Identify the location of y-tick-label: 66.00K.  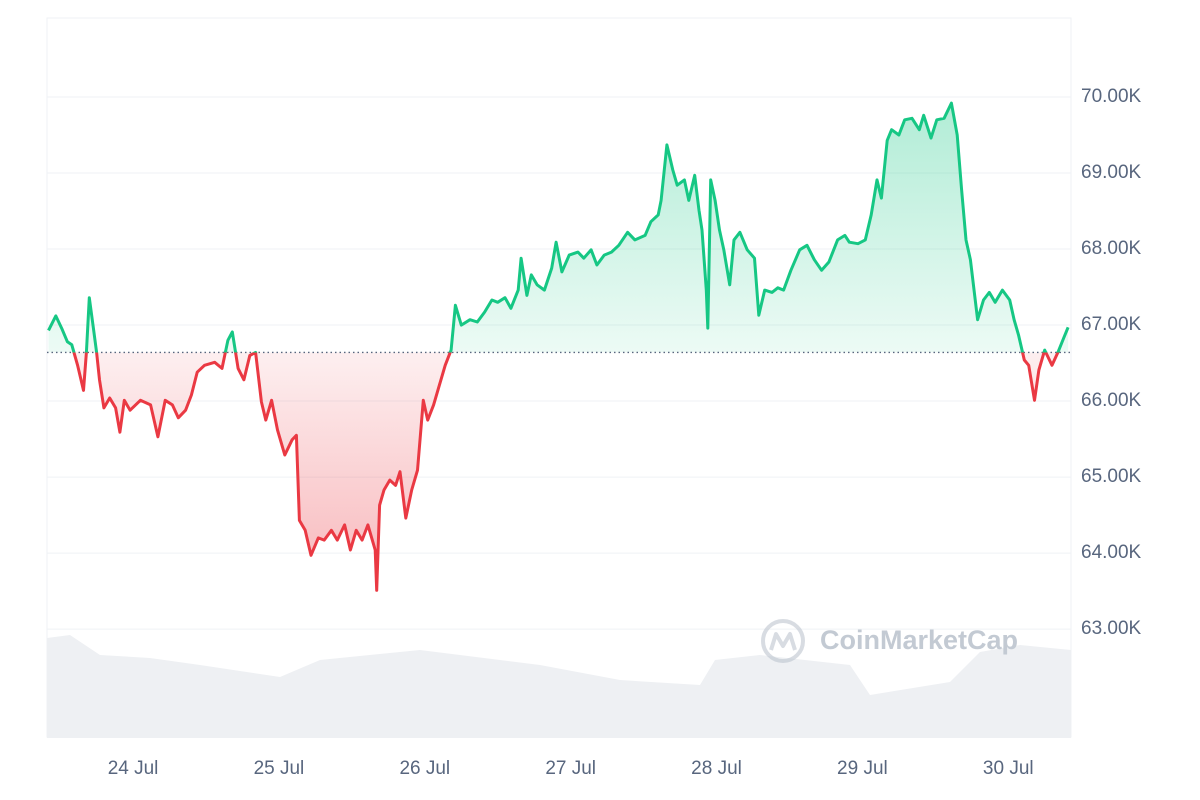
(1111, 400).